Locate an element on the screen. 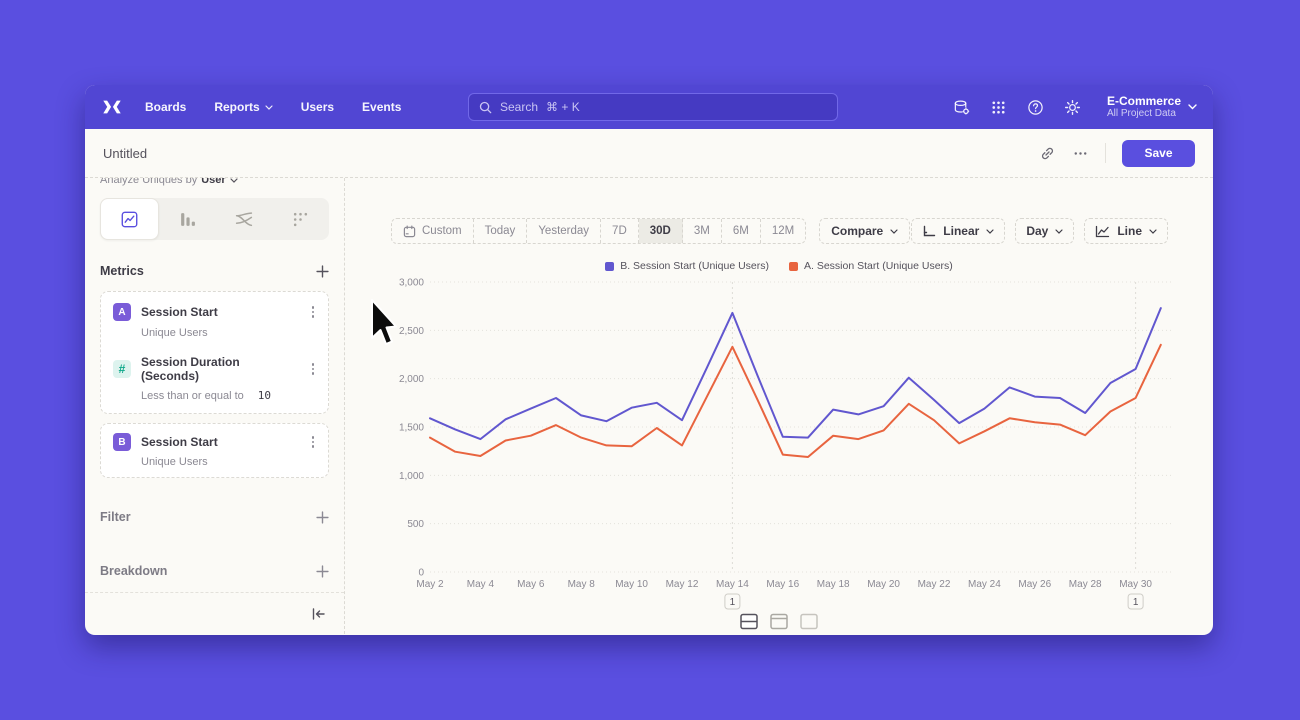 This screenshot has width=1300, height=720. tab-flows is located at coordinates (244, 219).